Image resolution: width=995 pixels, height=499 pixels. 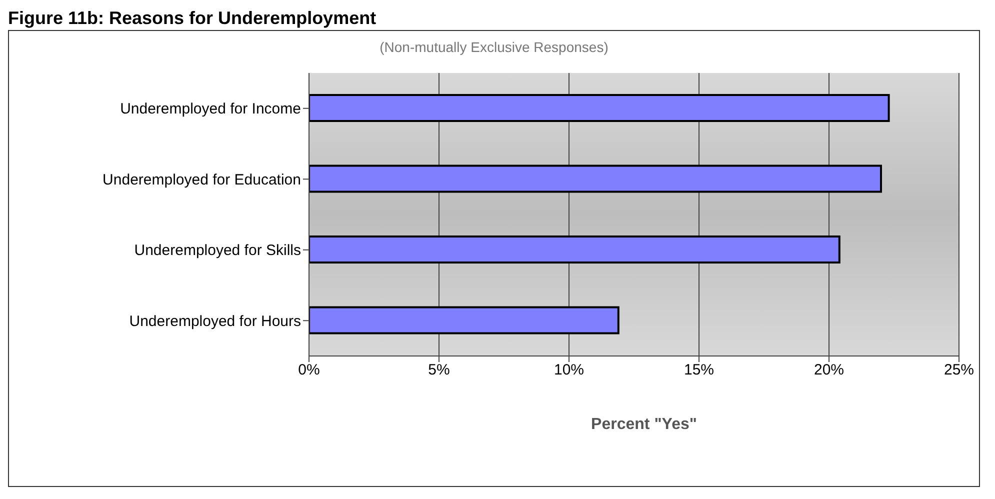 What do you see at coordinates (959, 370) in the screenshot?
I see `x-tick-label: 25%` at bounding box center [959, 370].